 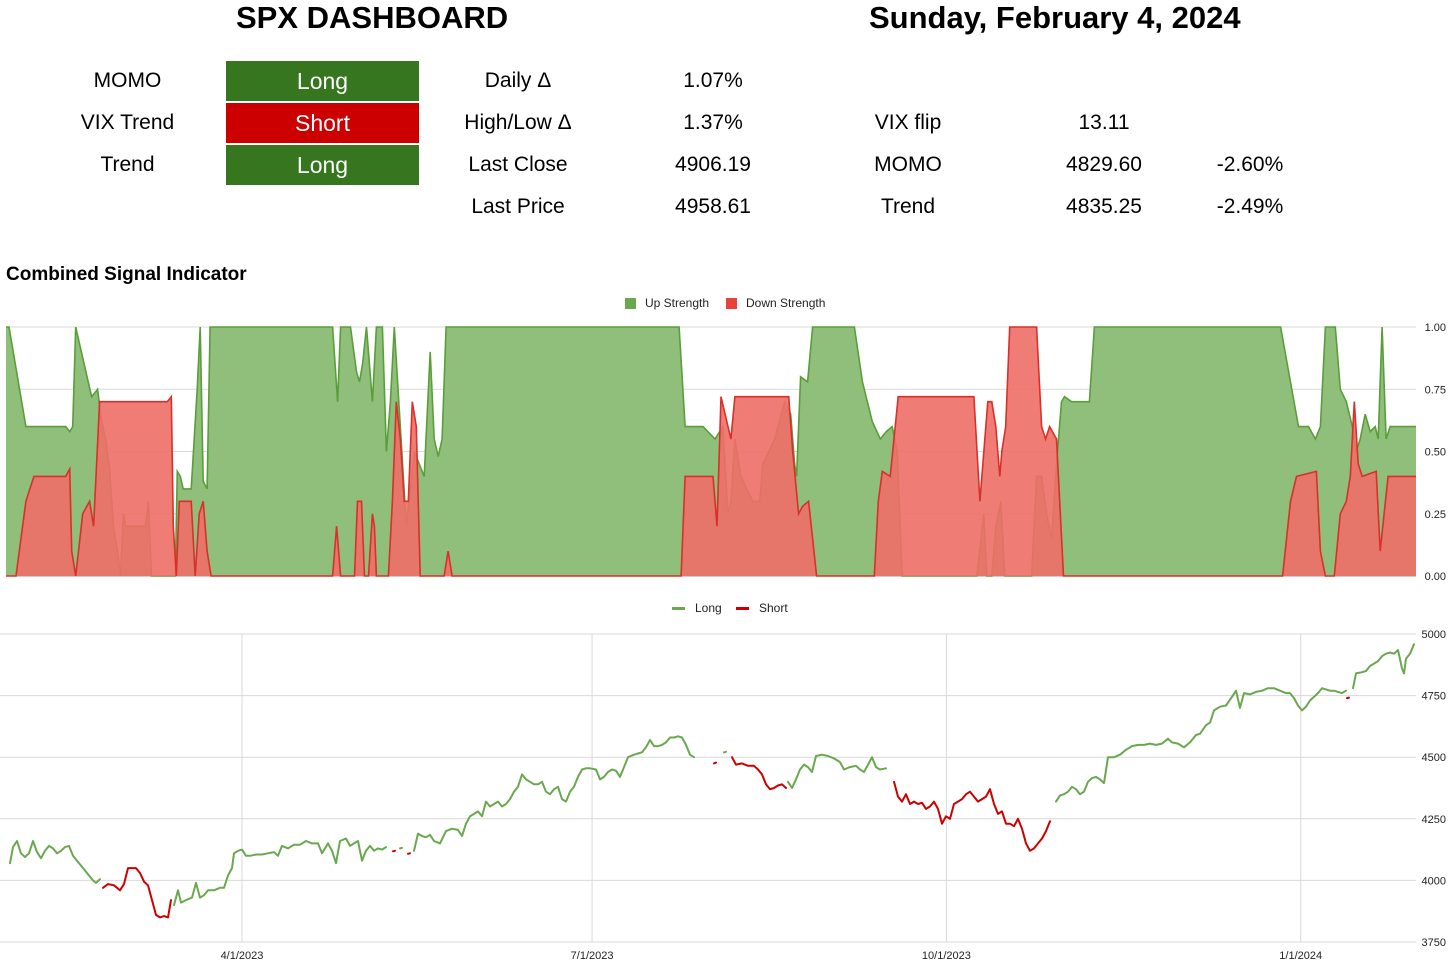 What do you see at coordinates (1055, 17) in the screenshot?
I see `dashboard-date: Sunday, February 4, 2024` at bounding box center [1055, 17].